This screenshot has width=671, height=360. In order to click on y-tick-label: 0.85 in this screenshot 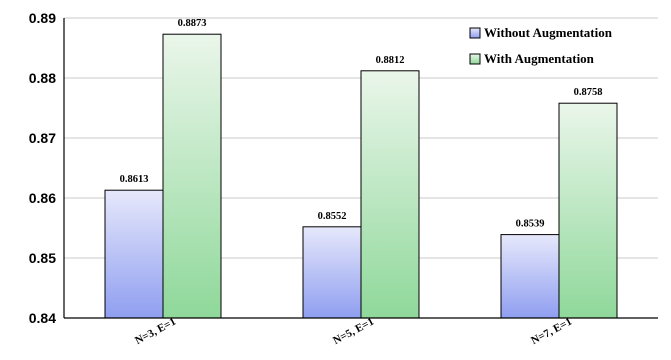, I will do `click(42, 258)`.